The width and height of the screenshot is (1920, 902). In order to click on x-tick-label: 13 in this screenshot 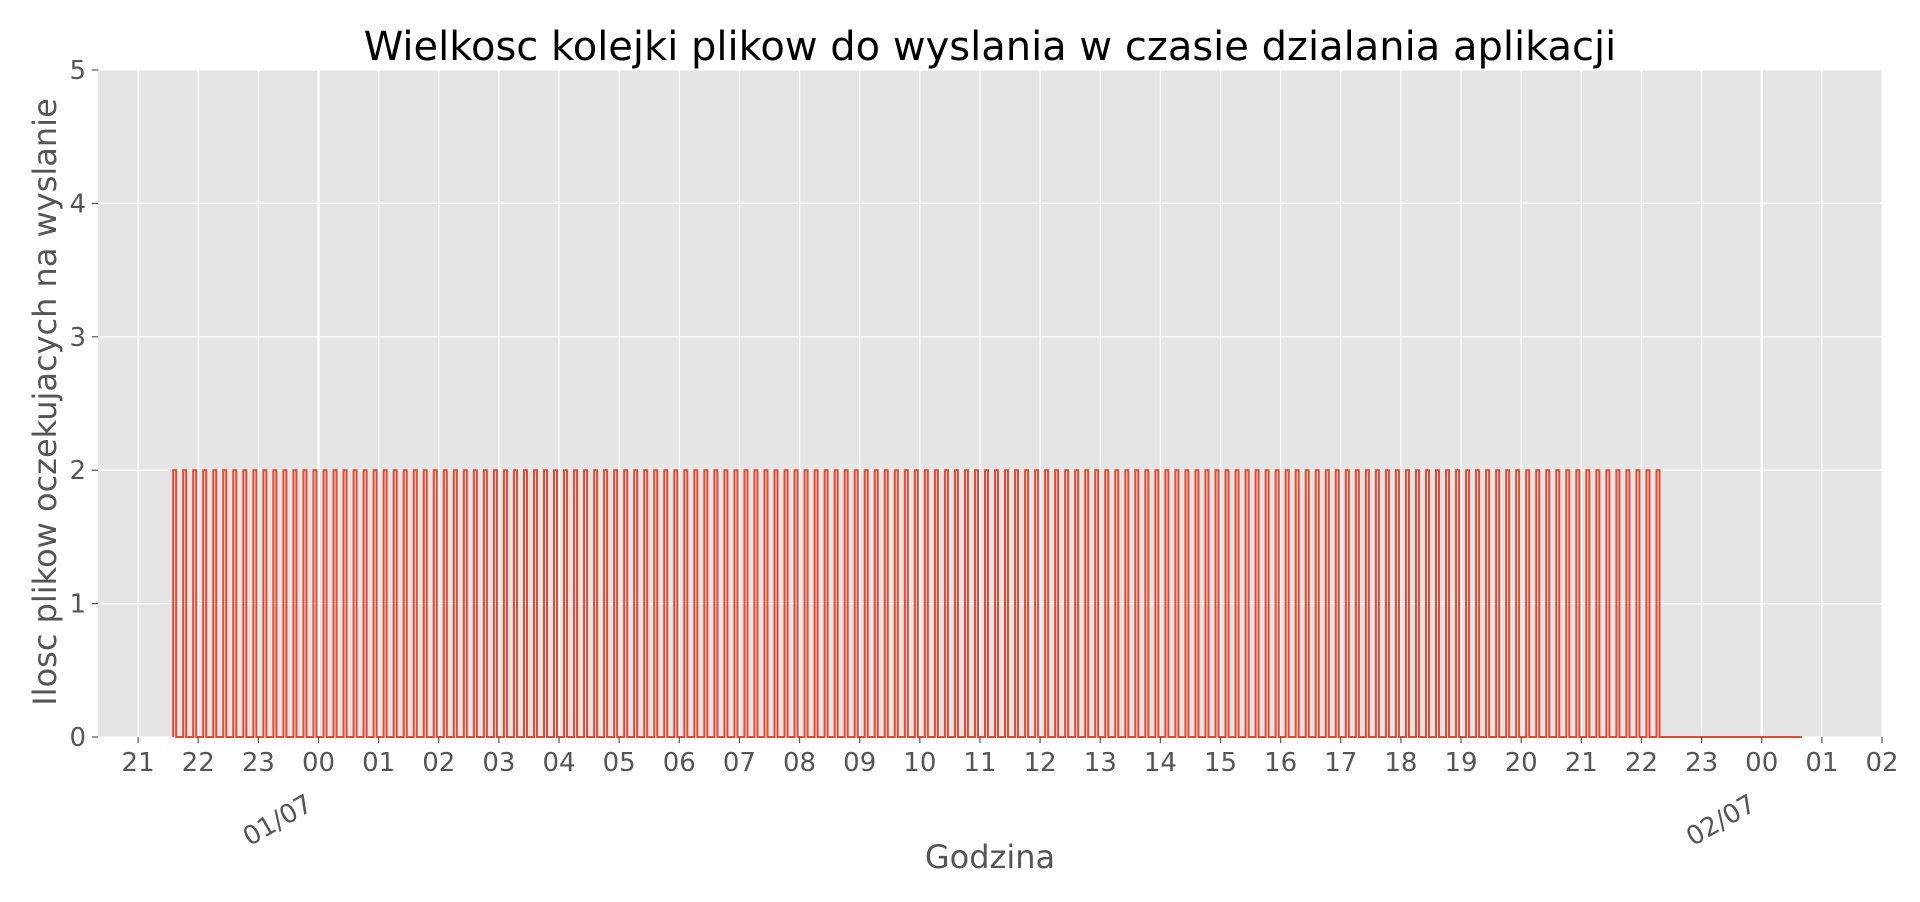, I will do `click(1100, 763)`.